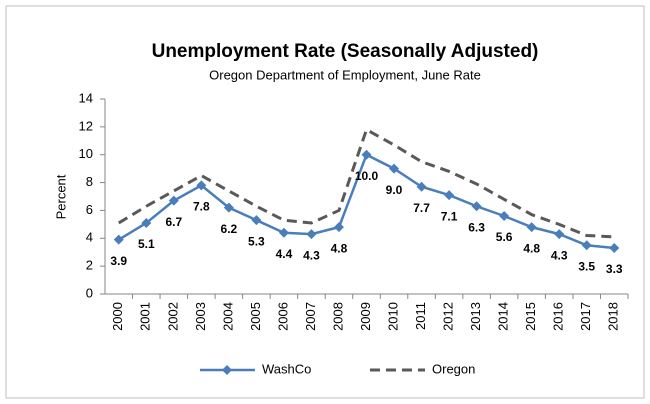 The height and width of the screenshot is (404, 650). I want to click on x-tick-label: 2003, so click(200, 316).